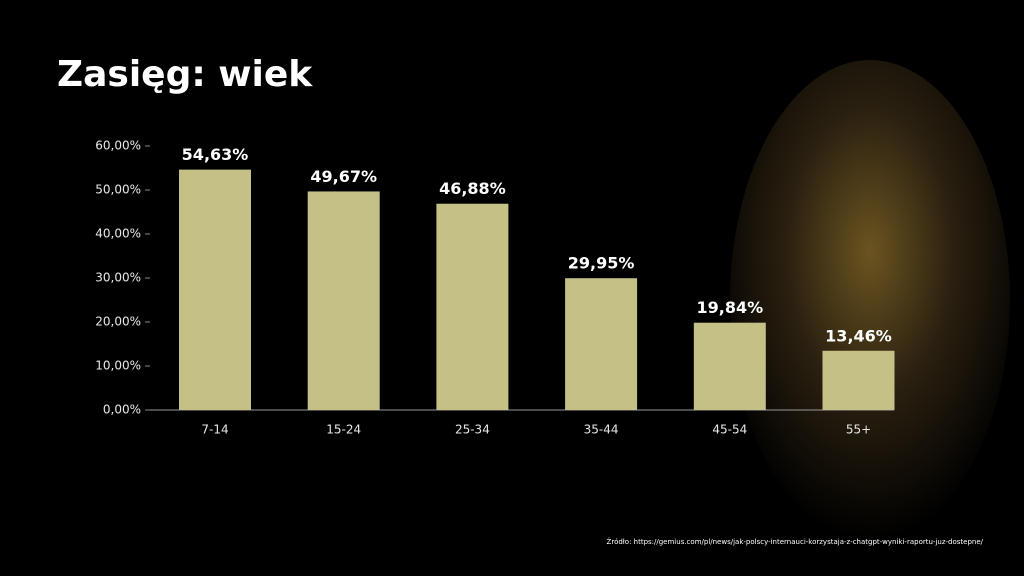 The image size is (1024, 576). Describe the element at coordinates (729, 307) in the screenshot. I see `value-label: 19,84%` at that location.